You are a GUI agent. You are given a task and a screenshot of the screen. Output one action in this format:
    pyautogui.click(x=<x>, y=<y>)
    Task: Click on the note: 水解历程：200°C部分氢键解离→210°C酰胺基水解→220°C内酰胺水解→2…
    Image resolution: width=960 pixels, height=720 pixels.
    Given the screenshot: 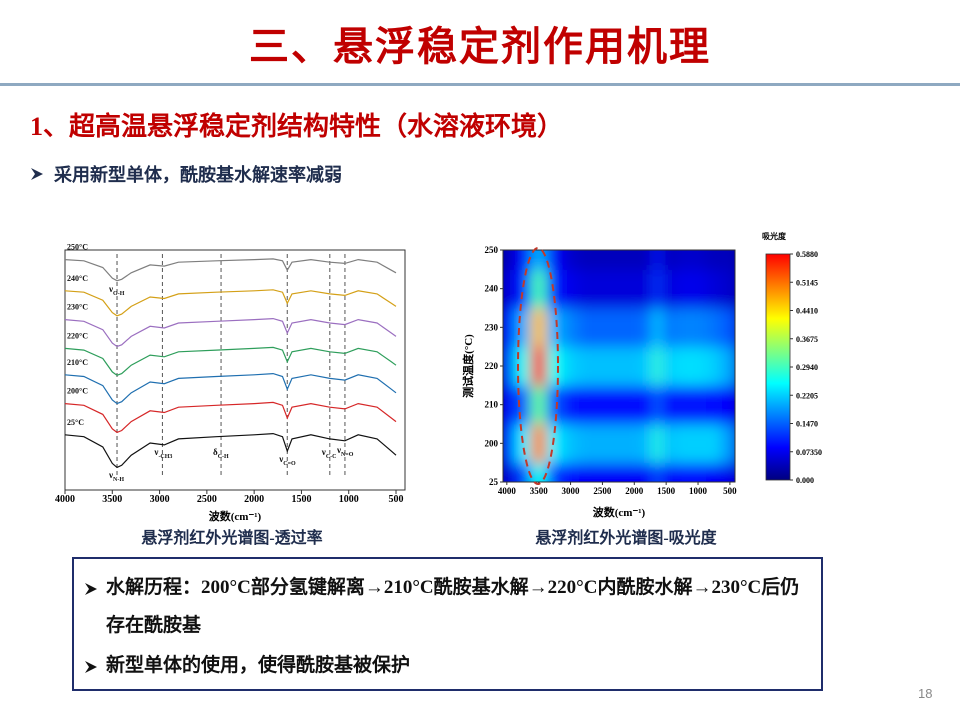 What is the action you would take?
    pyautogui.click(x=447, y=607)
    